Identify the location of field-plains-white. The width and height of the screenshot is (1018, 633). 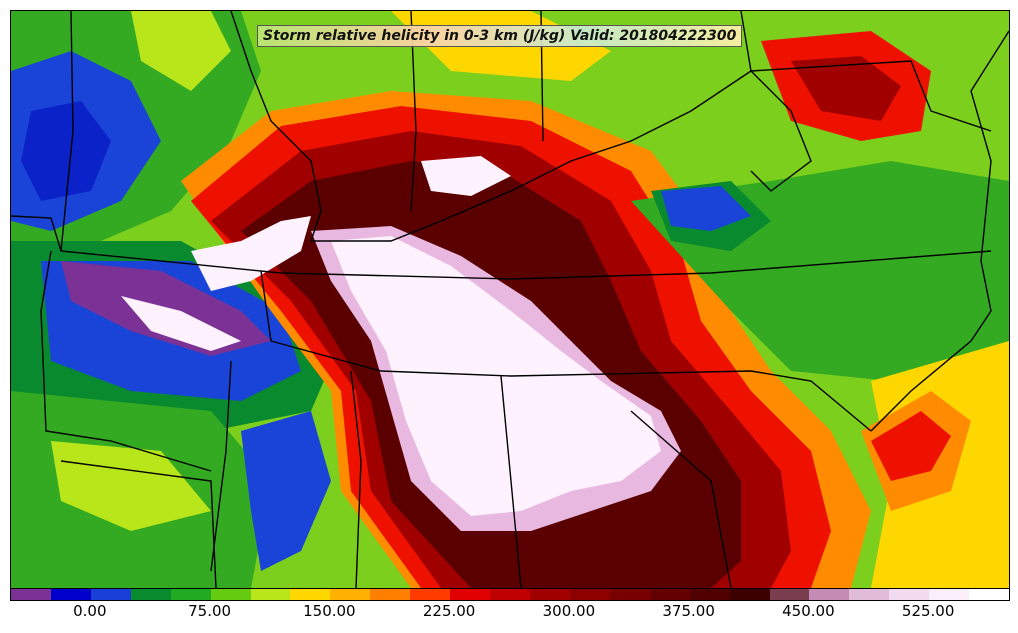
(181, 323).